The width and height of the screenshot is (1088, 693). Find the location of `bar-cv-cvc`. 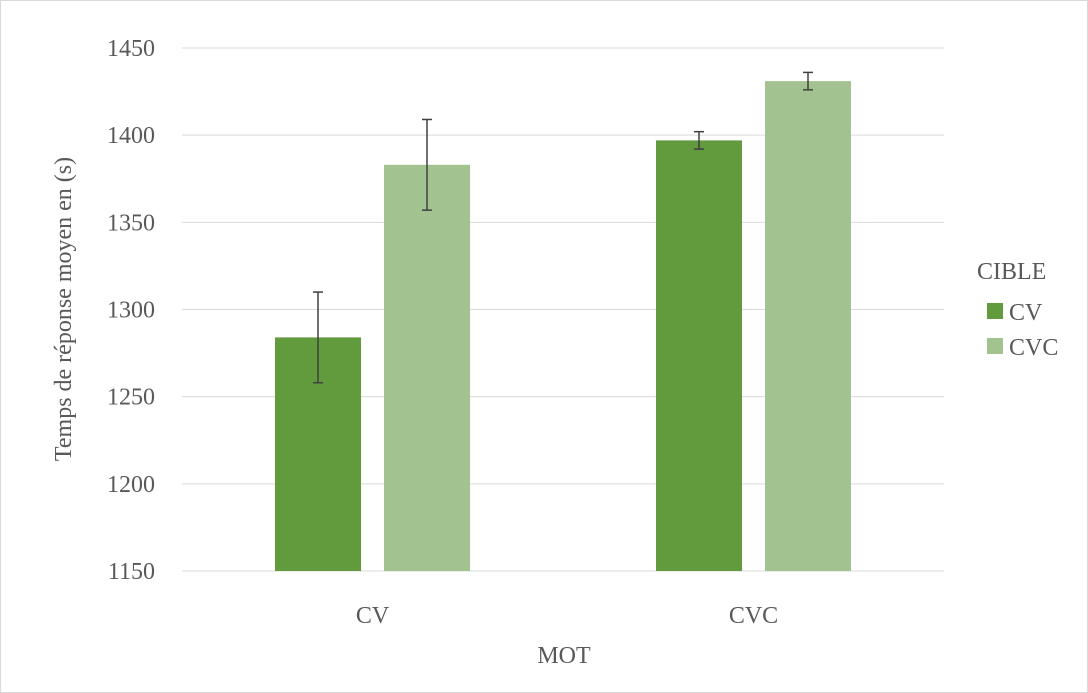

bar-cv-cvc is located at coordinates (699, 355).